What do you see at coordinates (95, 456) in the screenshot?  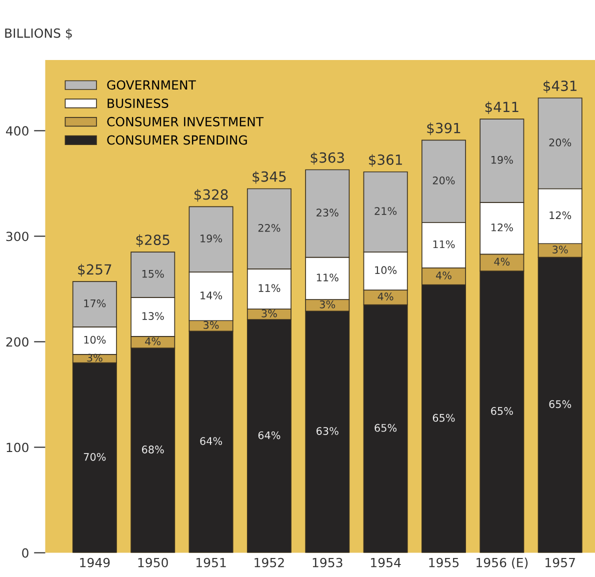 I see `annotation: 70%` at bounding box center [95, 456].